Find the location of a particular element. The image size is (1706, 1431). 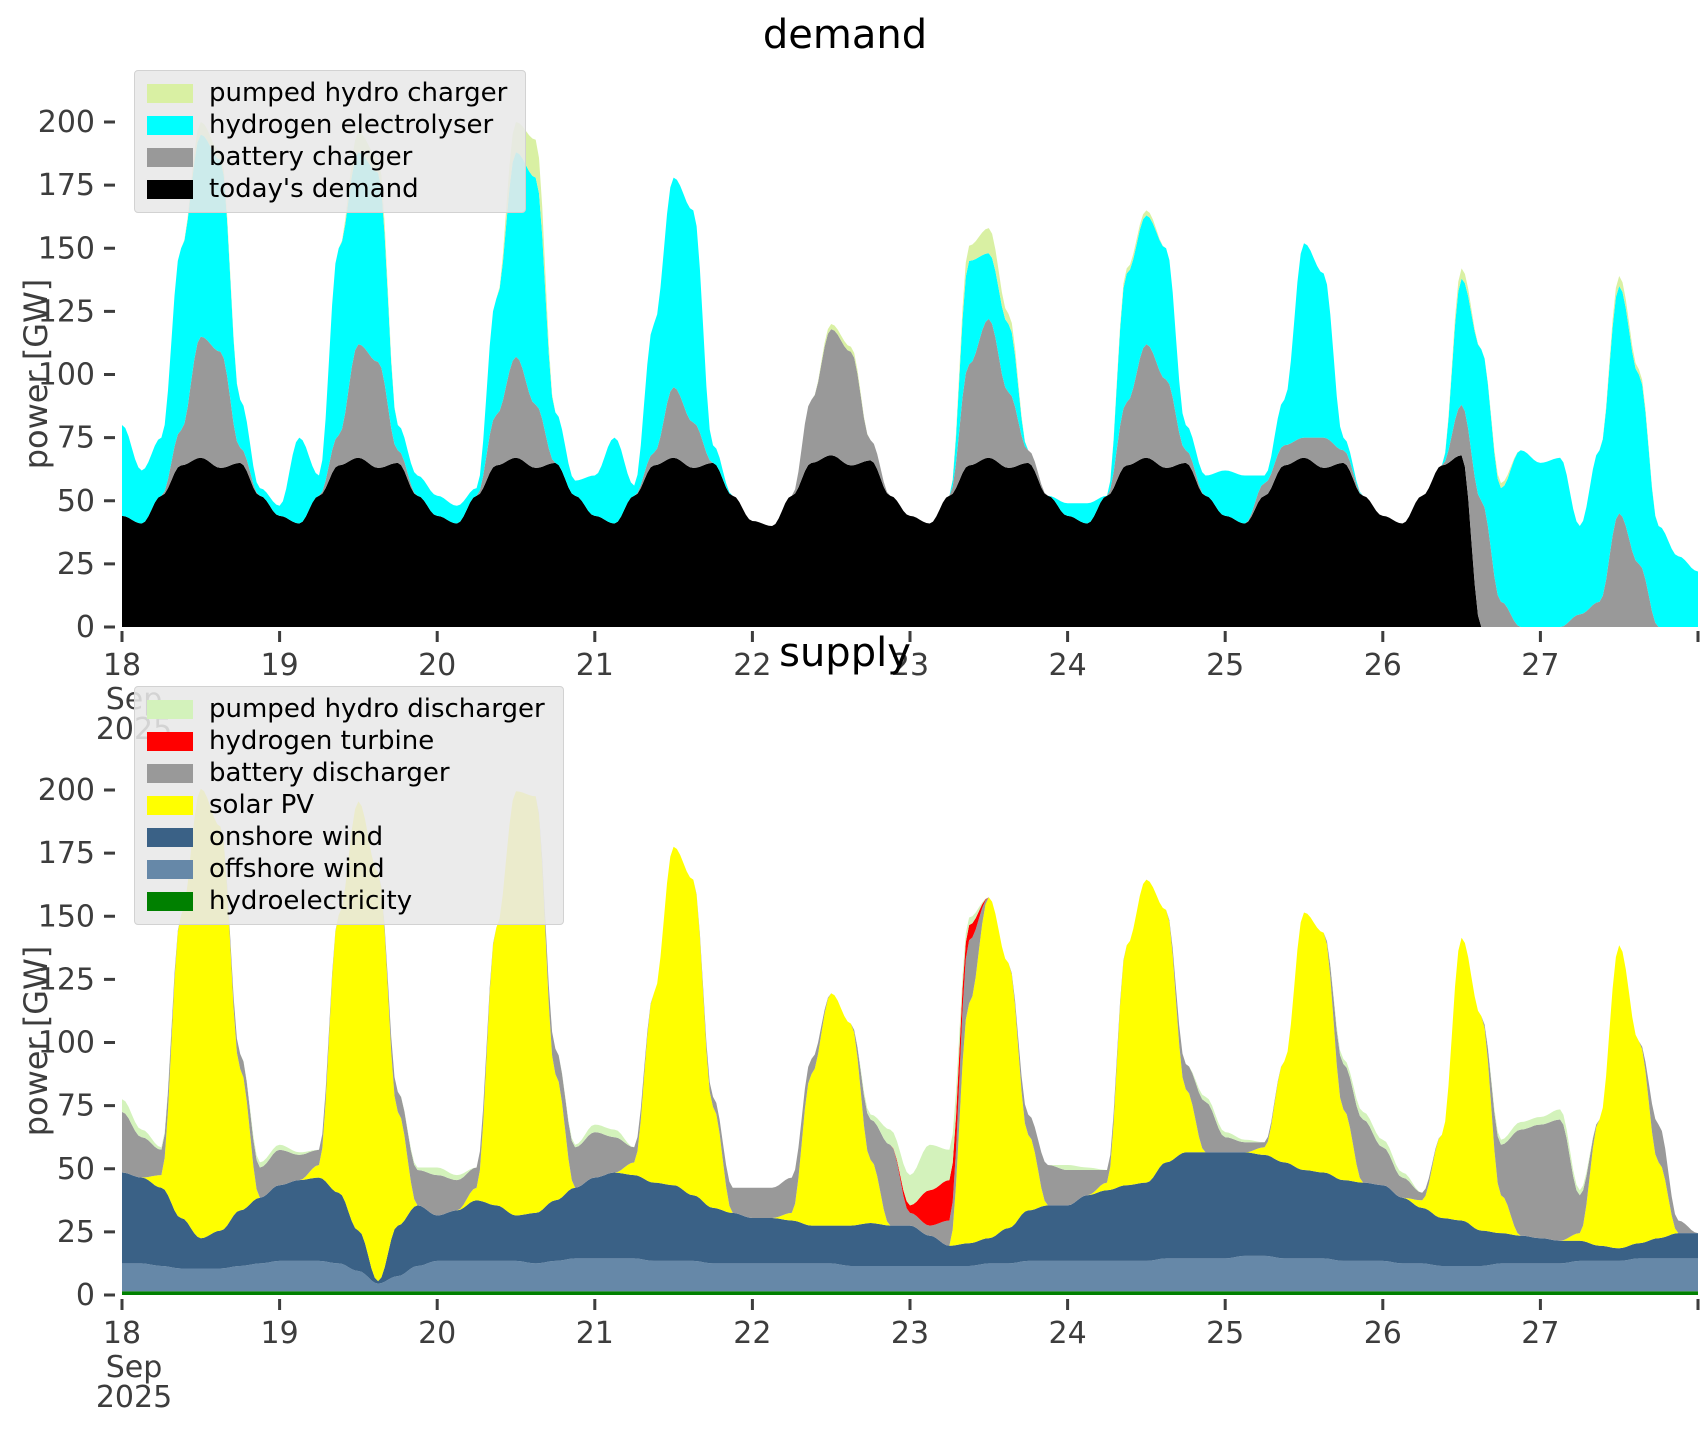

legend-label: today's demand is located at coordinates (314, 189).